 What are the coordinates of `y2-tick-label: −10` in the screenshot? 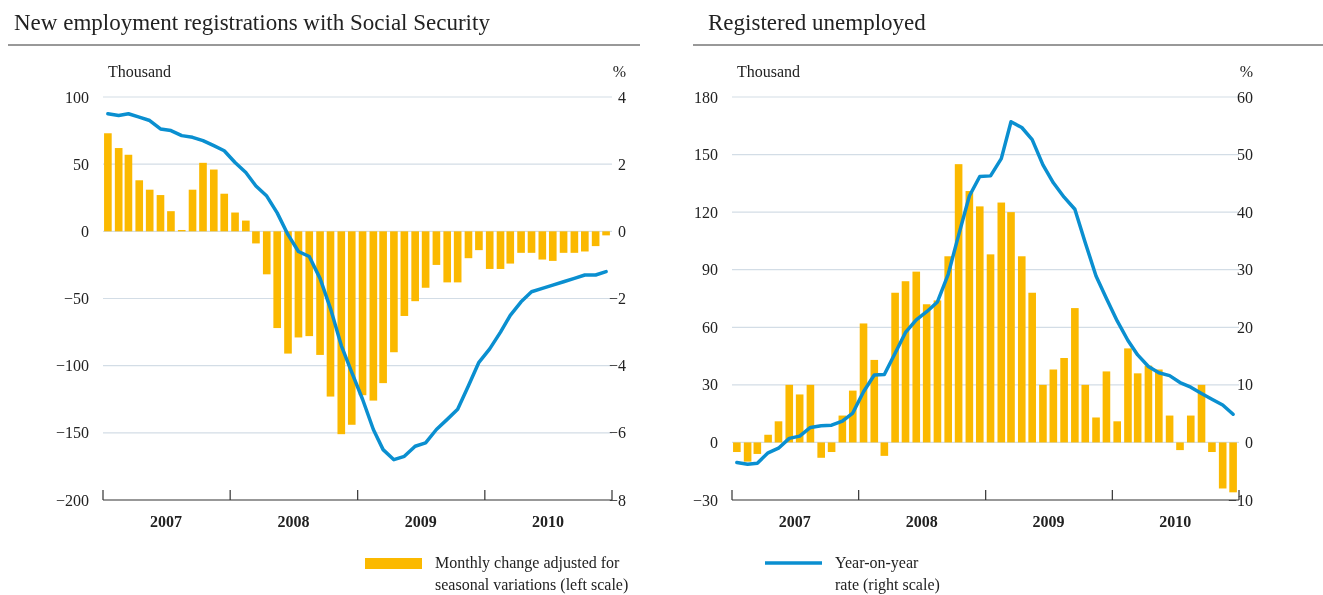 It's located at (1240, 500).